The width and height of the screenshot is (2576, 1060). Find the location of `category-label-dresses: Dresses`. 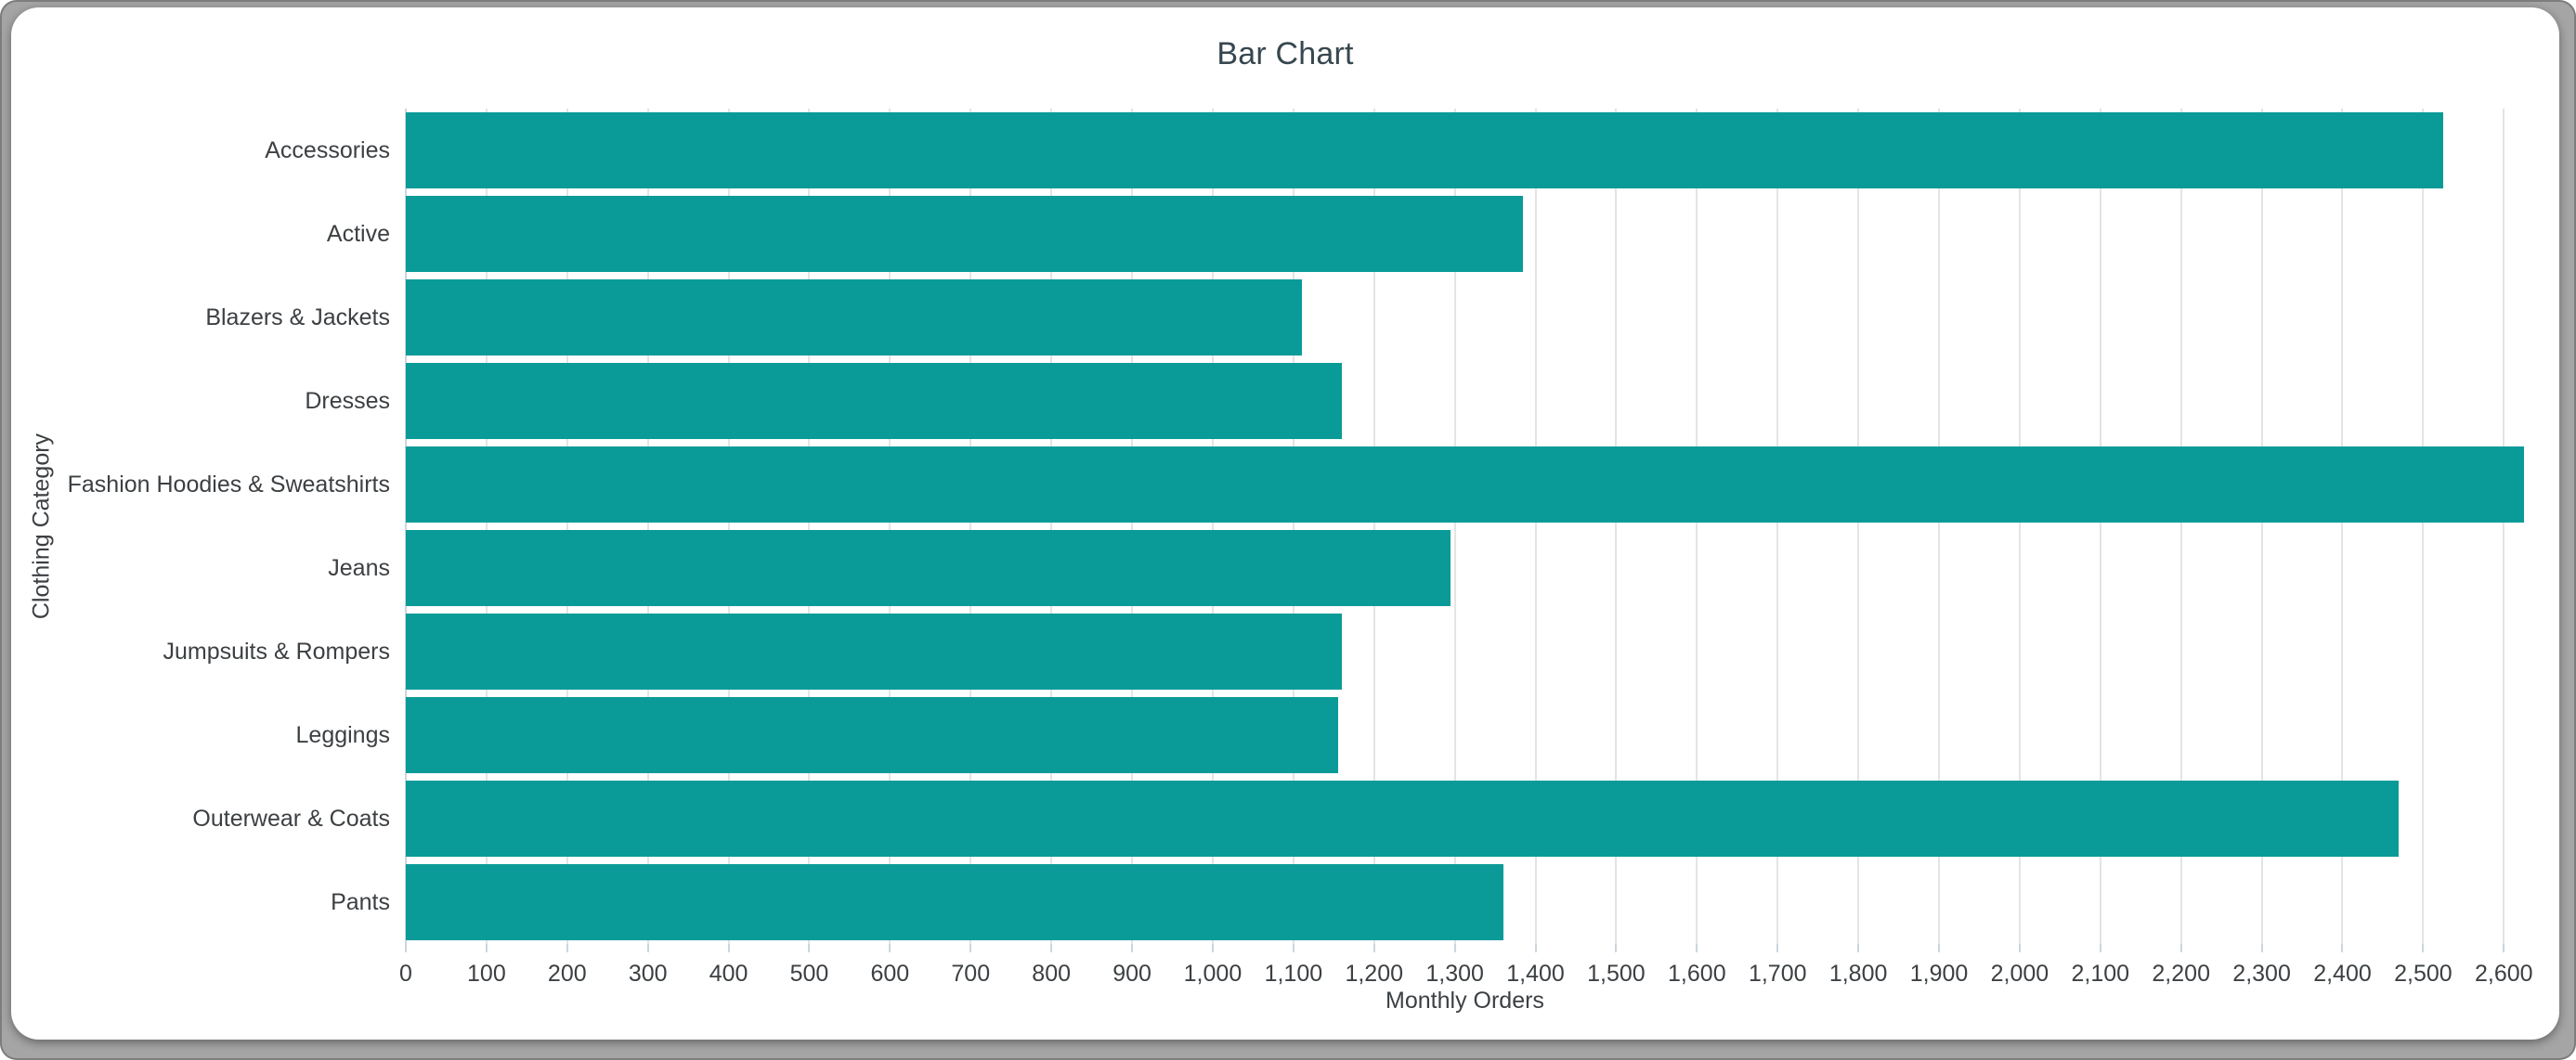

category-label-dresses: Dresses is located at coordinates (347, 400).